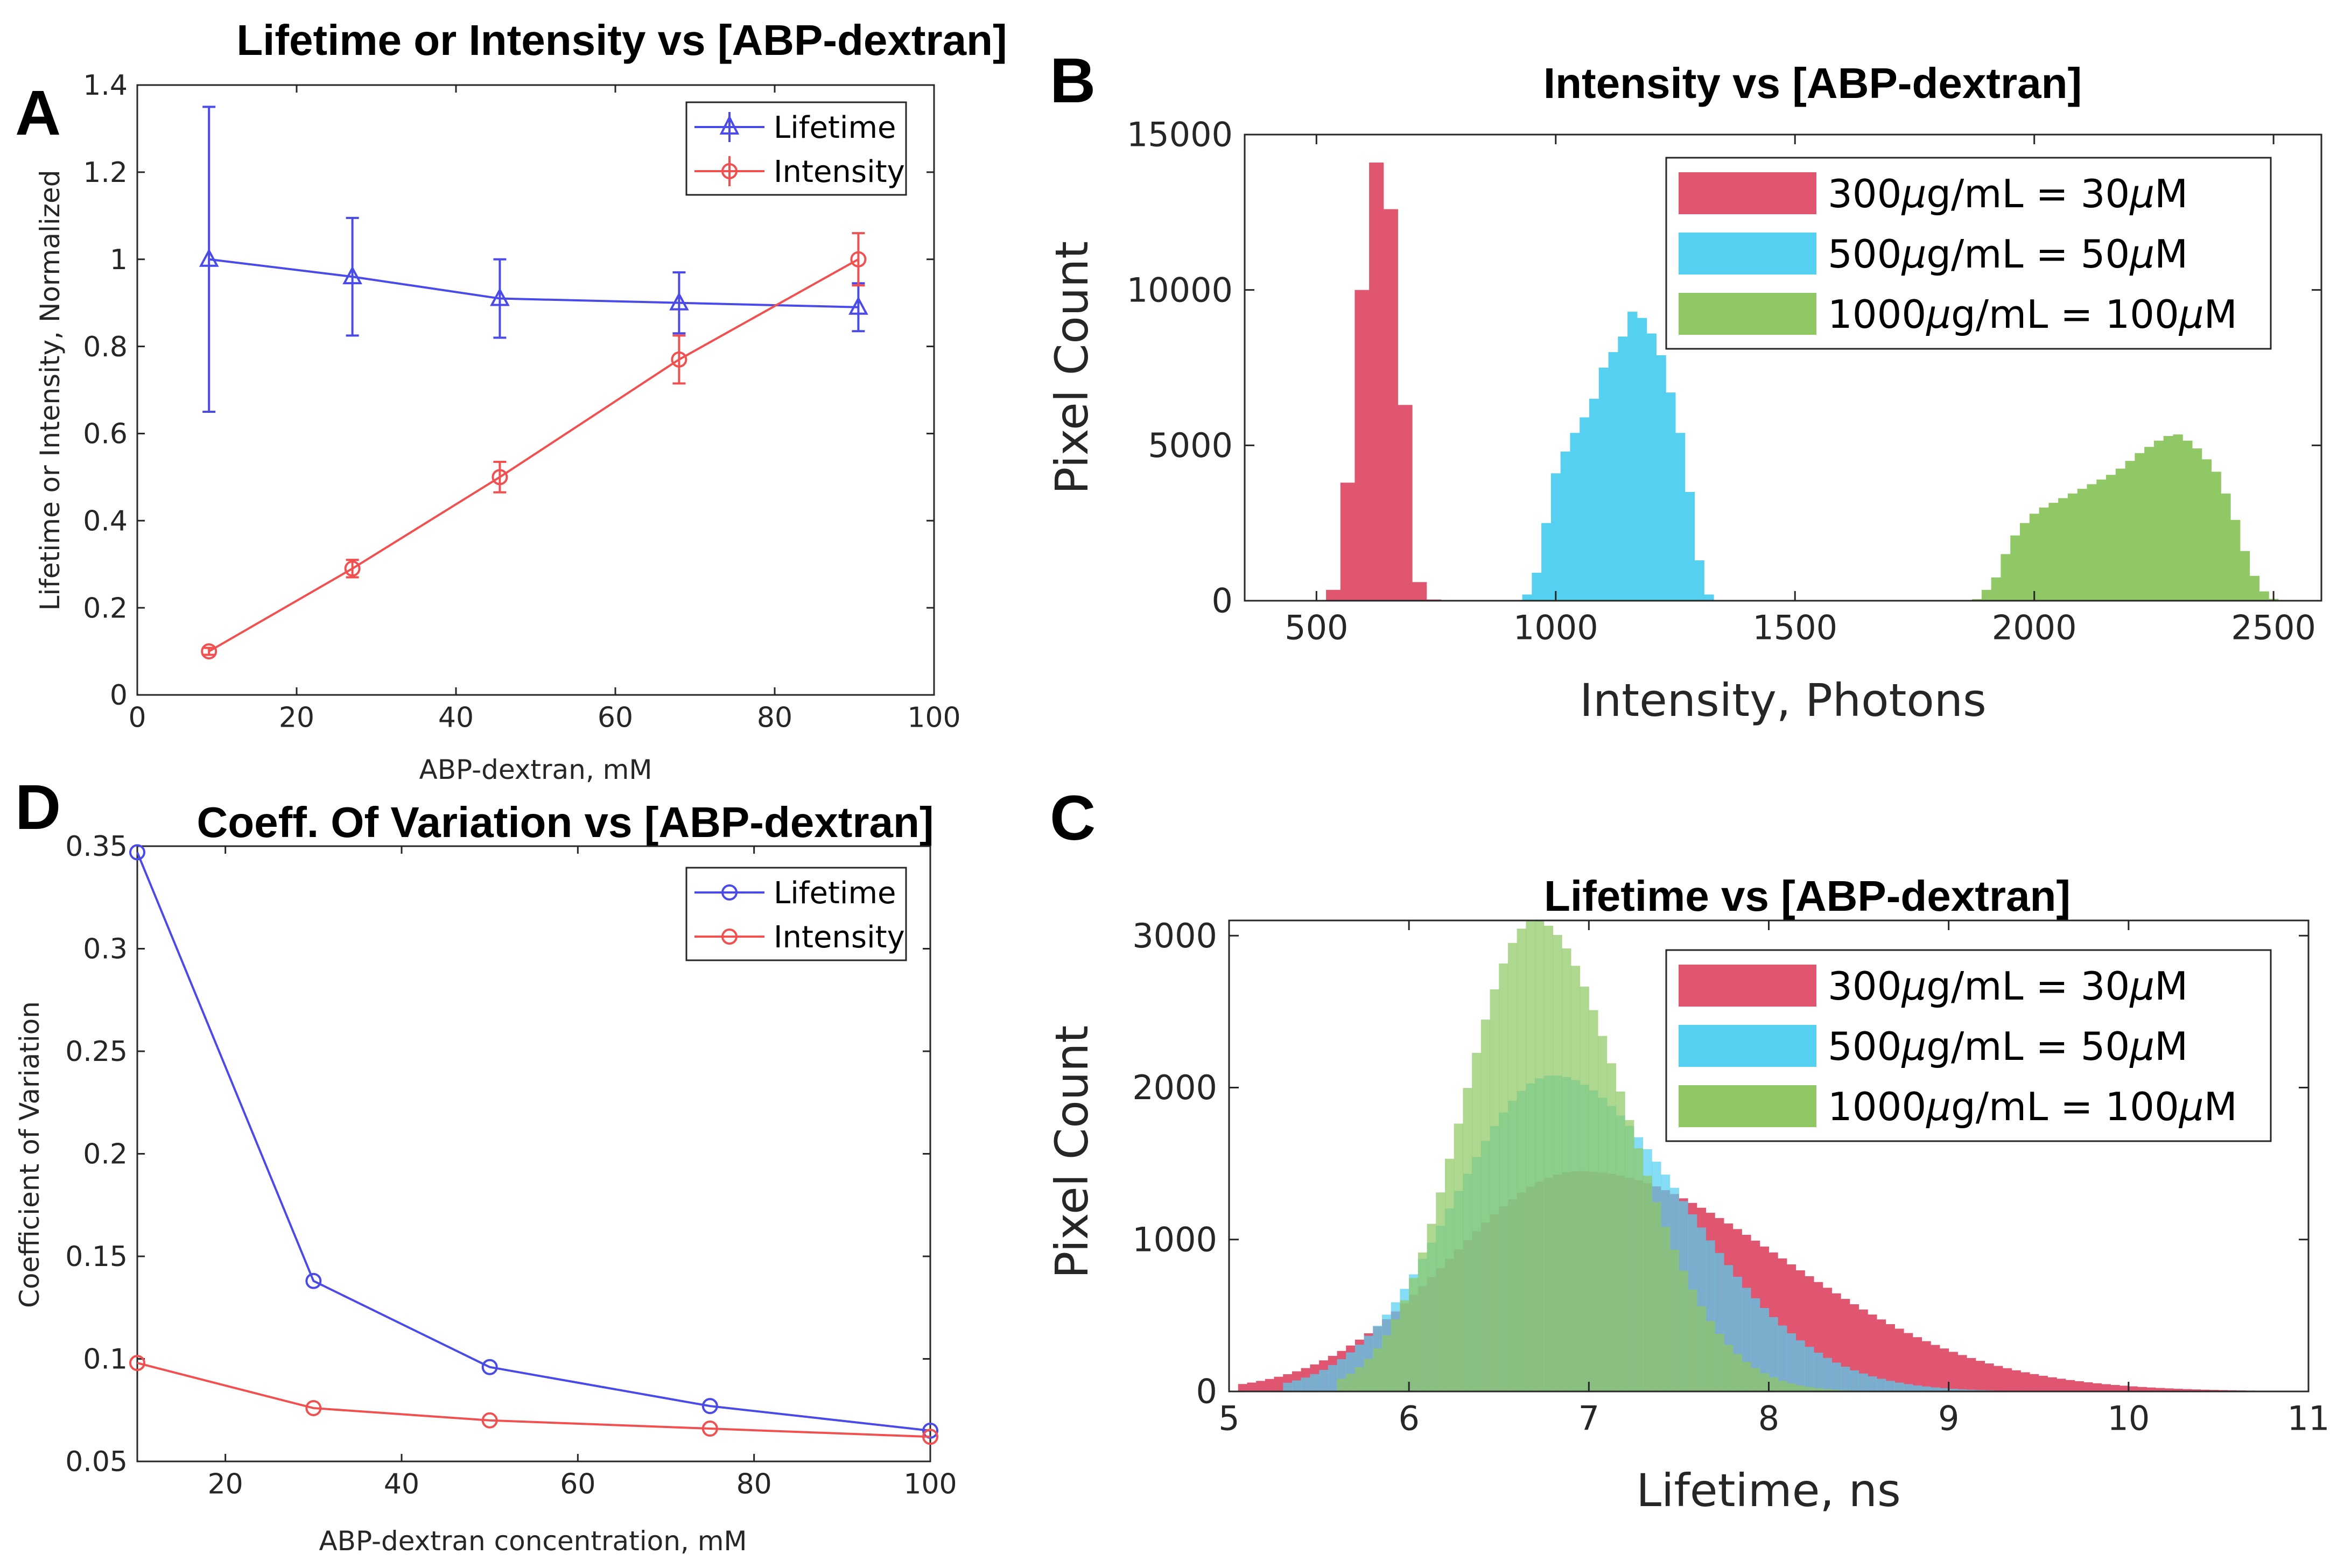 This screenshot has height=1568, width=2330. What do you see at coordinates (729, 937) in the screenshot?
I see `panel-d-legend-intensity-marker` at bounding box center [729, 937].